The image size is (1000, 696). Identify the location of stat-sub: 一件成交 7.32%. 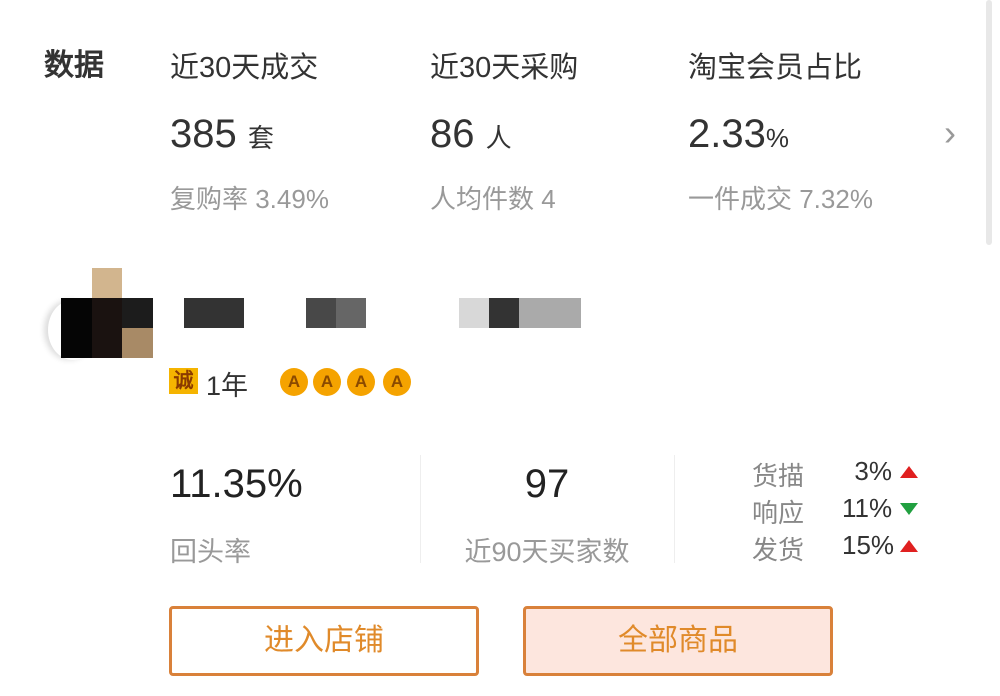
(780, 199).